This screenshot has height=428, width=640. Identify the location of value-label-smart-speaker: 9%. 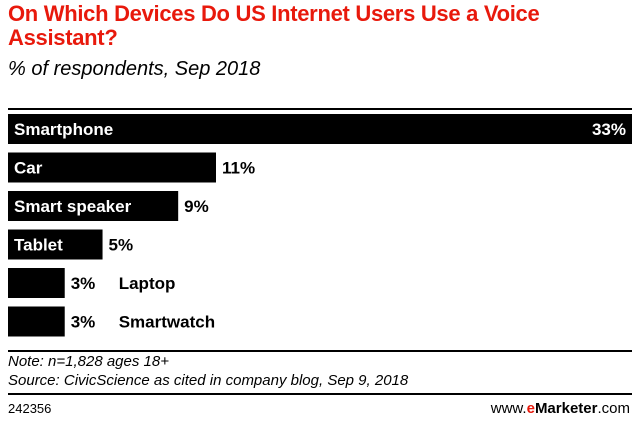
(196, 206).